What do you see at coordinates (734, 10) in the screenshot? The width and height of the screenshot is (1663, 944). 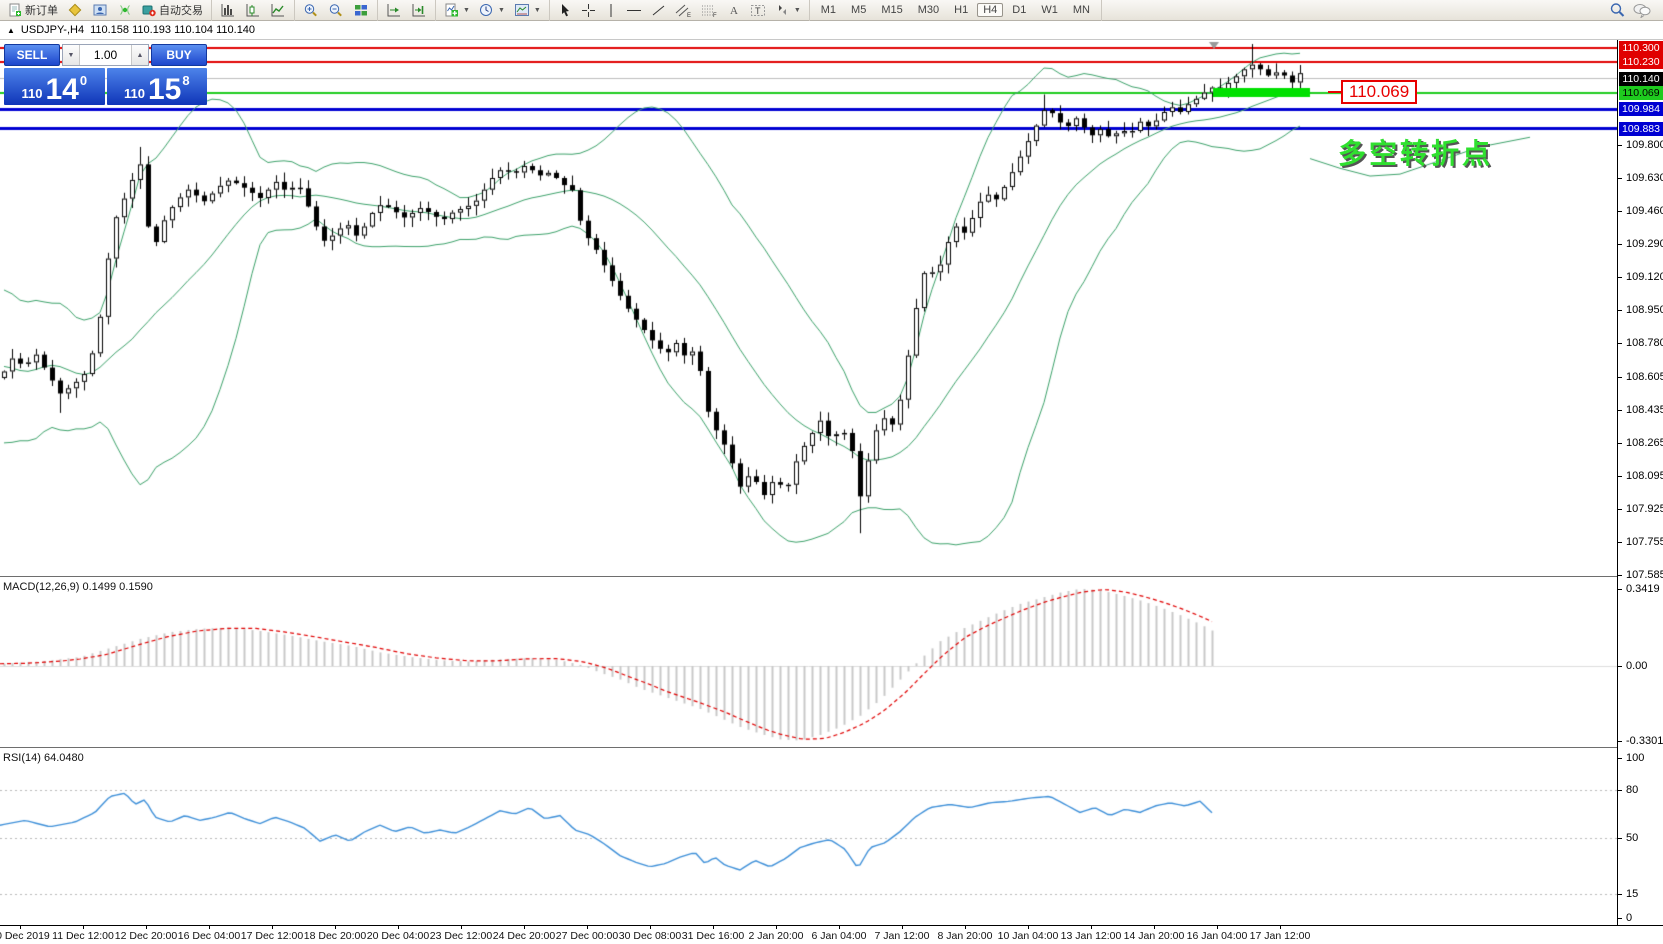 I see `text-icon: A` at bounding box center [734, 10].